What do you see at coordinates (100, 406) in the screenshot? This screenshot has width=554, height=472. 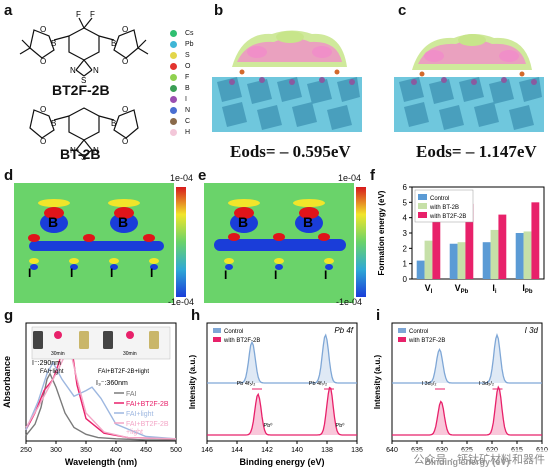 I see `series-line` at bounding box center [100, 406].